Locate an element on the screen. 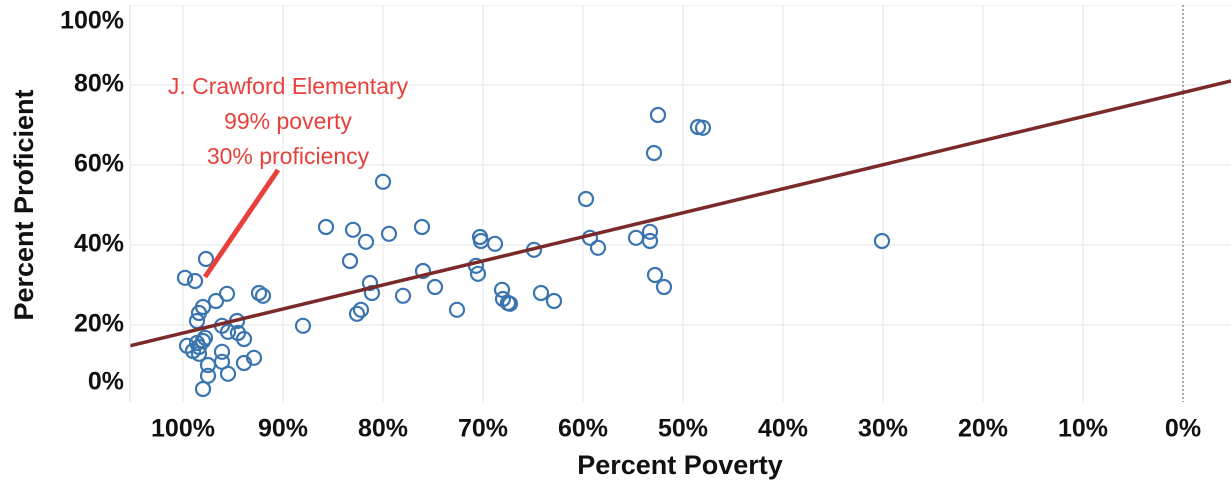 The width and height of the screenshot is (1231, 490). y-tick-label: 0% is located at coordinates (106, 382).